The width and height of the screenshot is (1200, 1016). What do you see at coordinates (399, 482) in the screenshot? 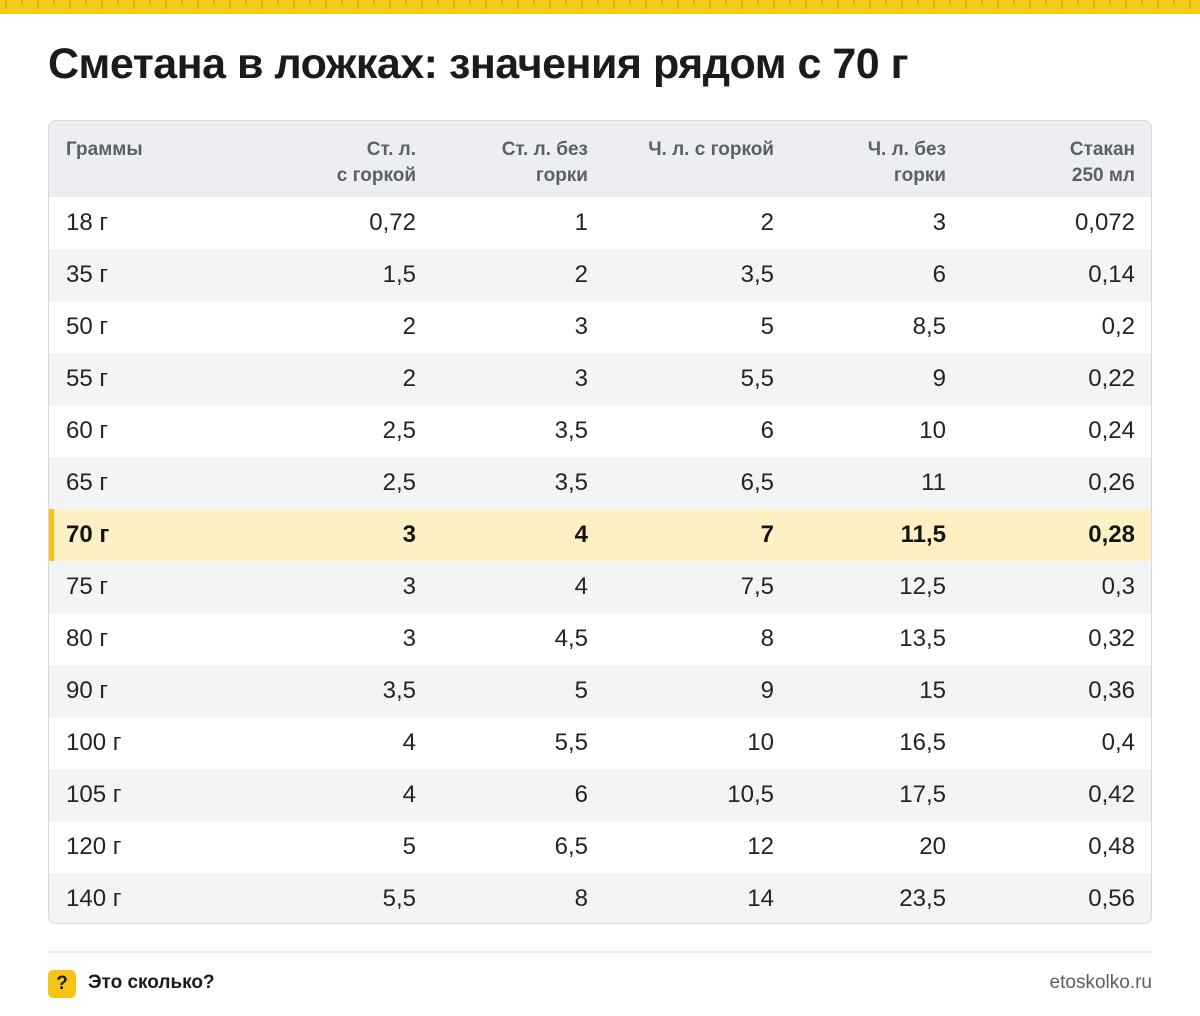
I see `value-cell: 2,5` at bounding box center [399, 482].